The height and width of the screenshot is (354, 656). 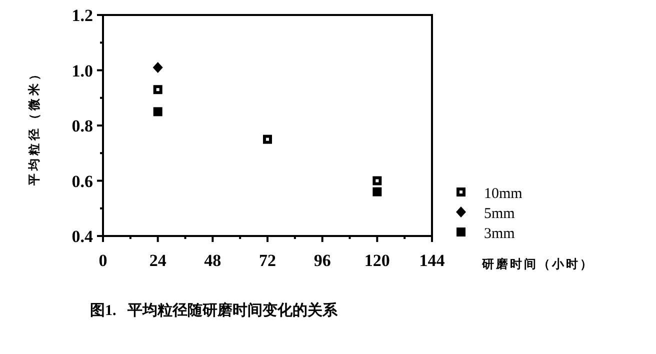 What do you see at coordinates (214, 310) in the screenshot?
I see `caption: 图1. 平均粒径随研磨时间变化的关系` at bounding box center [214, 310].